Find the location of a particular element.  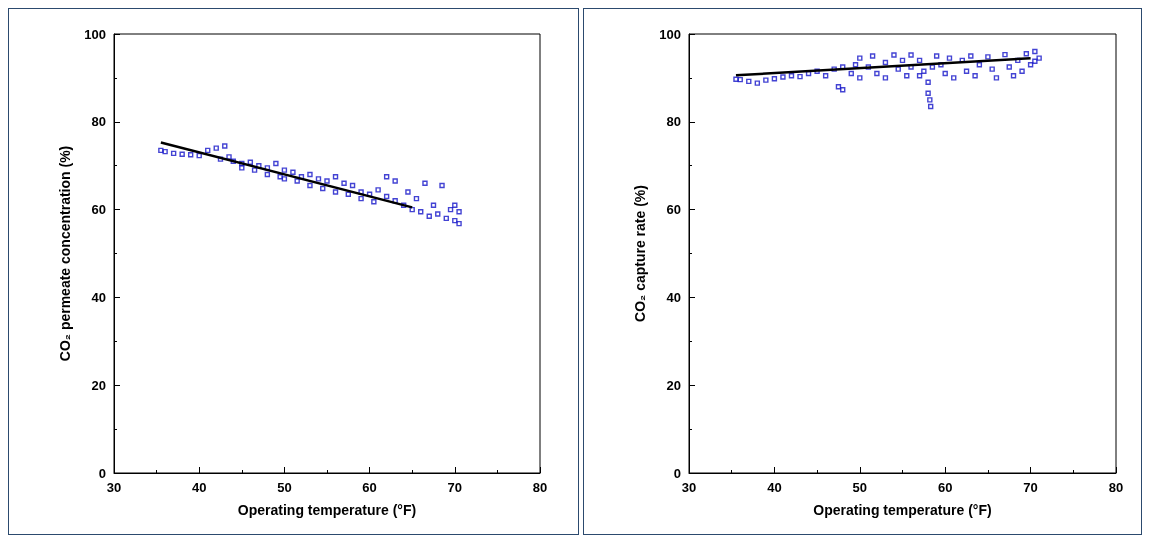

y-axis-title: CO₂ capture rate (%) is located at coordinates (640, 253).